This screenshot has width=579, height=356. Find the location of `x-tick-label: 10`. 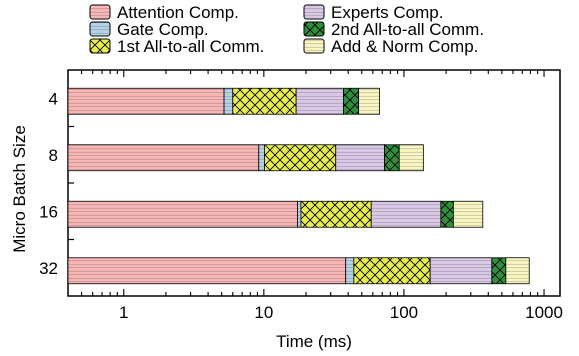

x-tick-label: 10 is located at coordinates (263, 312).